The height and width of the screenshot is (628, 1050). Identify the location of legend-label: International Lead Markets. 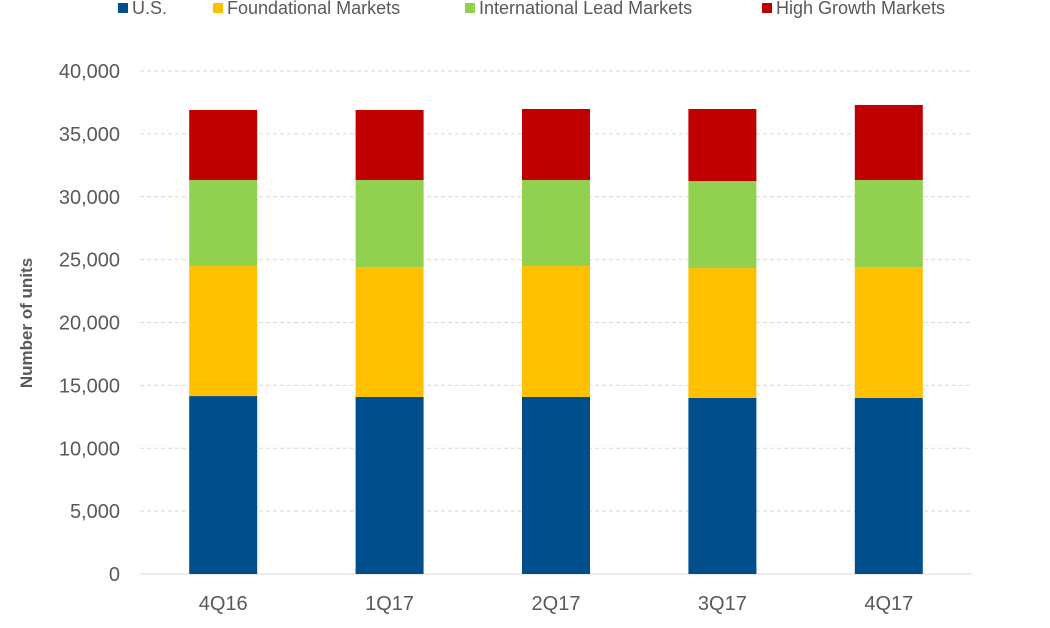
(585, 9).